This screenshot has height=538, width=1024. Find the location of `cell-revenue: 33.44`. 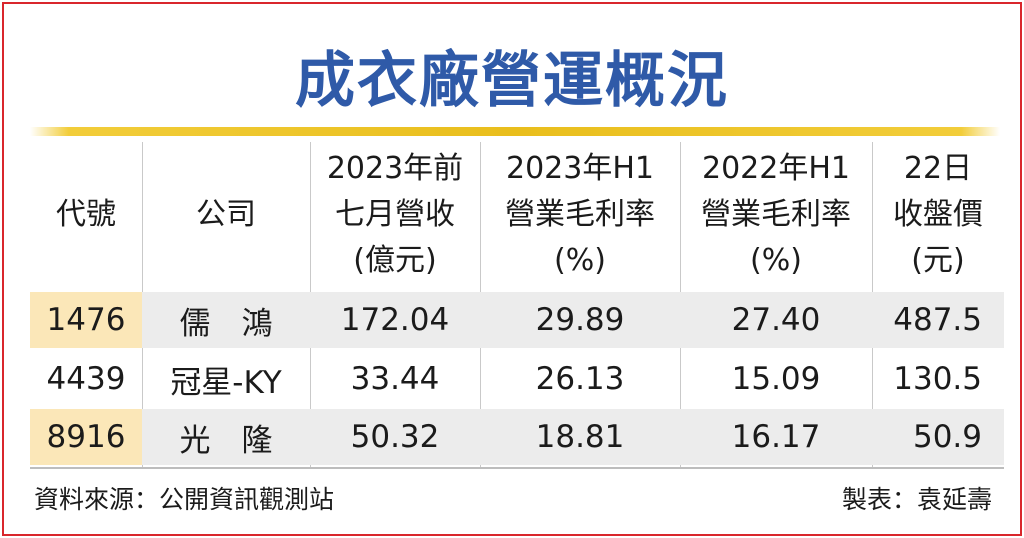

cell-revenue: 33.44 is located at coordinates (395, 379).